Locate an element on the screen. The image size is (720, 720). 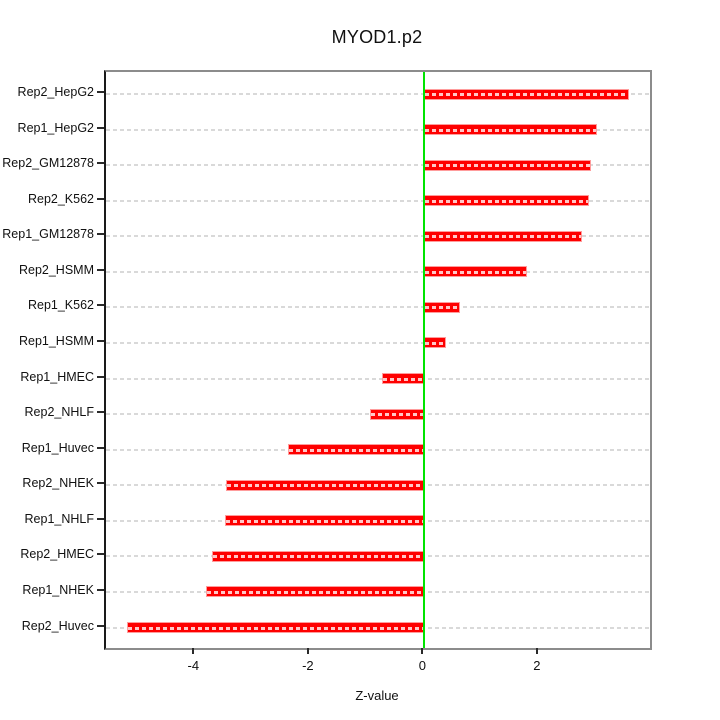
y-axis-label: Rep1_NHLF is located at coordinates (59, 518).